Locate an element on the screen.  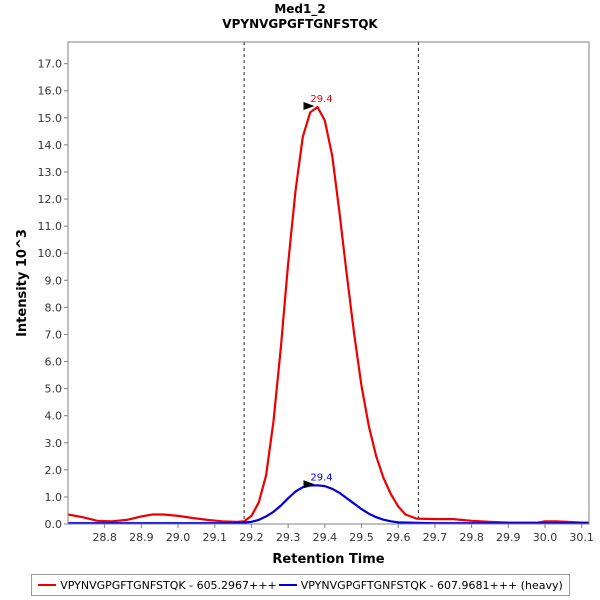
legend-item-light: VPYNVGPGFTGNFSTQK - 605.2967+++ is located at coordinates (157, 585).